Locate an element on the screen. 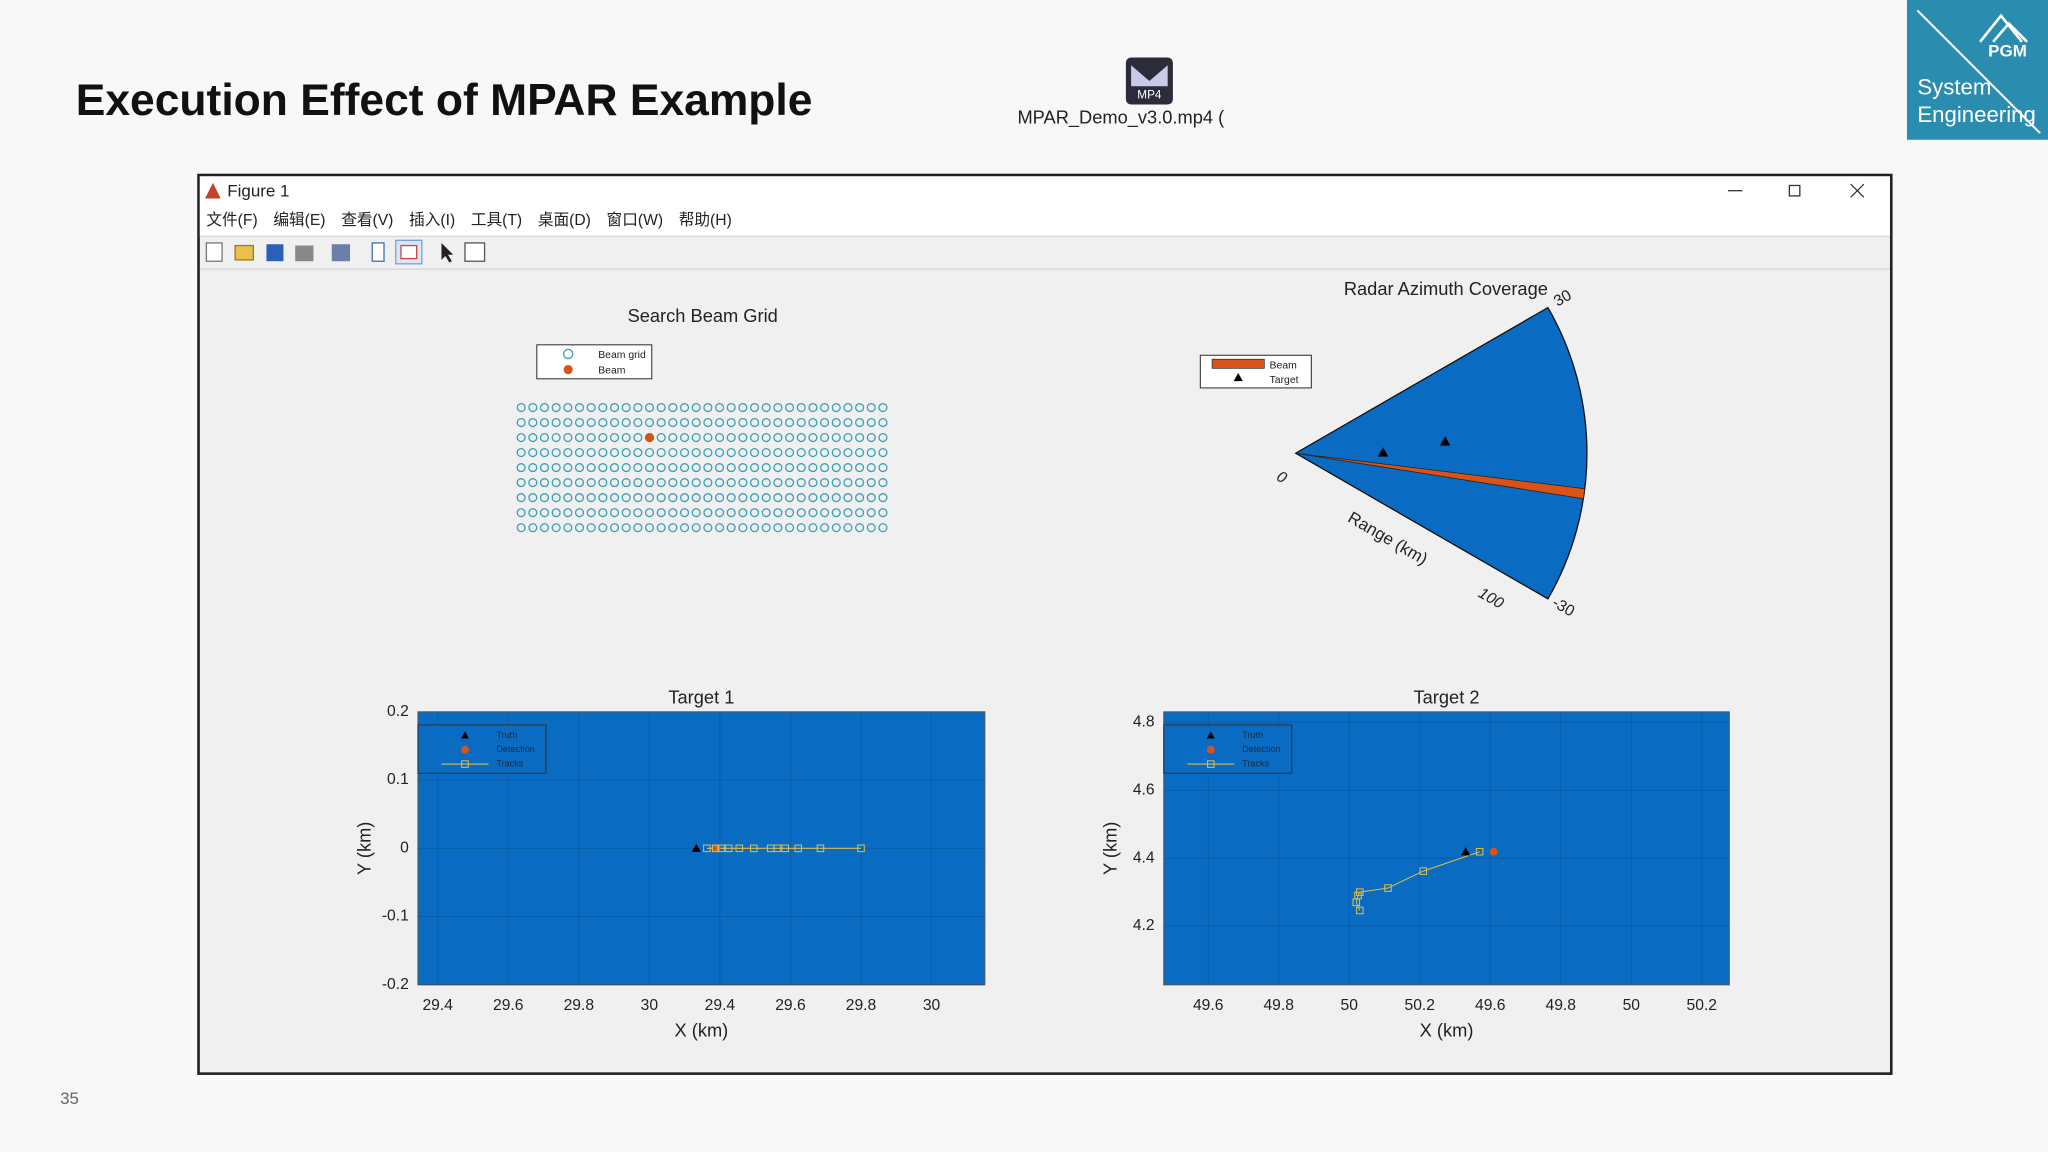  menu-item: 编辑(E) is located at coordinates (299, 220).